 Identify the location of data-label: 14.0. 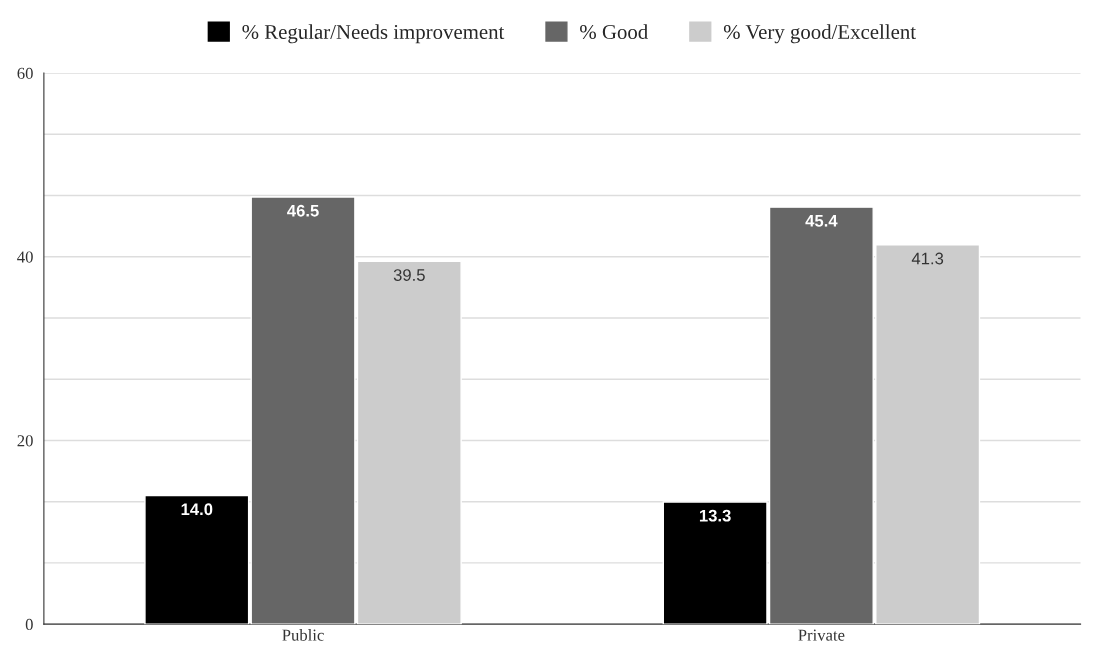
(197, 509).